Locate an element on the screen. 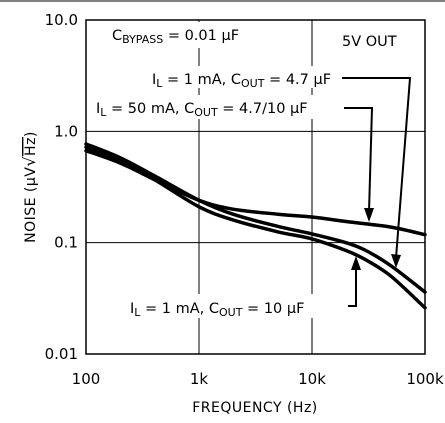 This screenshot has width=445, height=423. leader-50ma is located at coordinates (359, 164).